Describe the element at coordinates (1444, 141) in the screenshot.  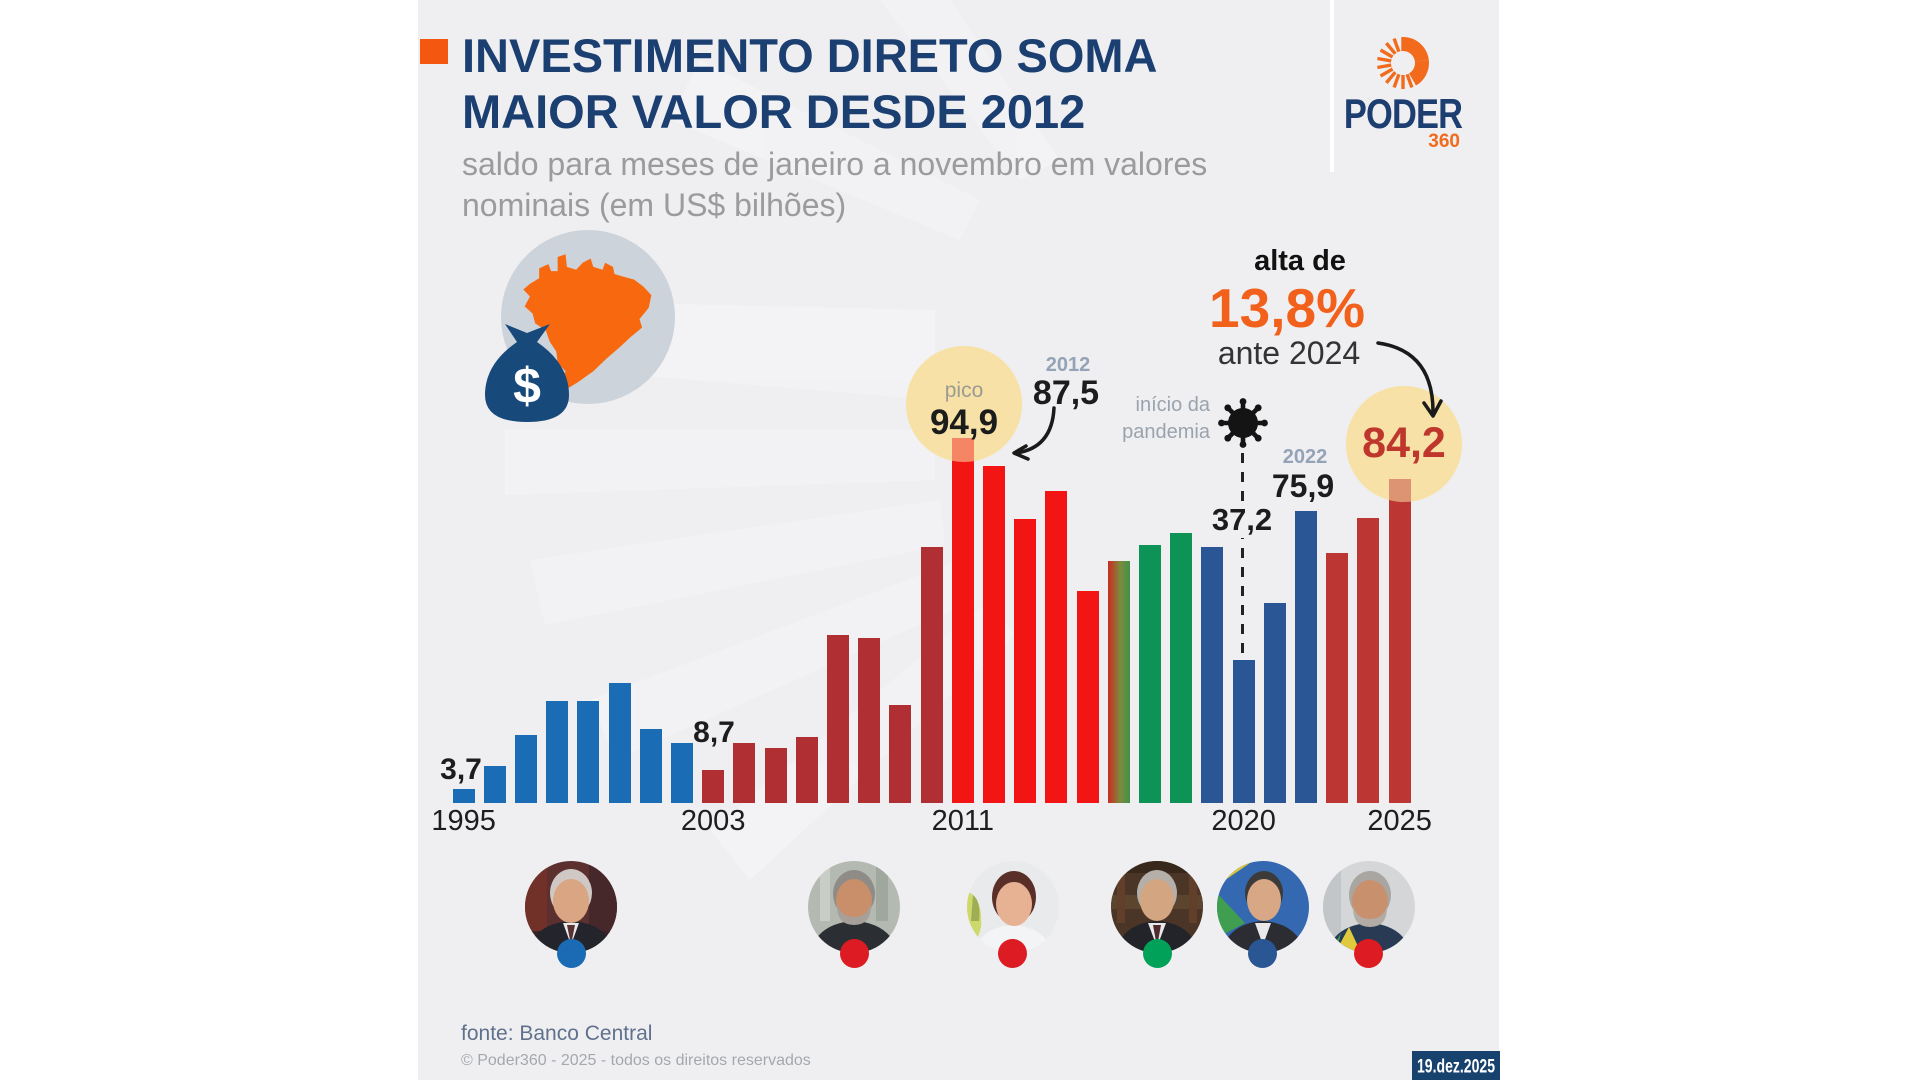
I see `svg-text: 360` at that location.